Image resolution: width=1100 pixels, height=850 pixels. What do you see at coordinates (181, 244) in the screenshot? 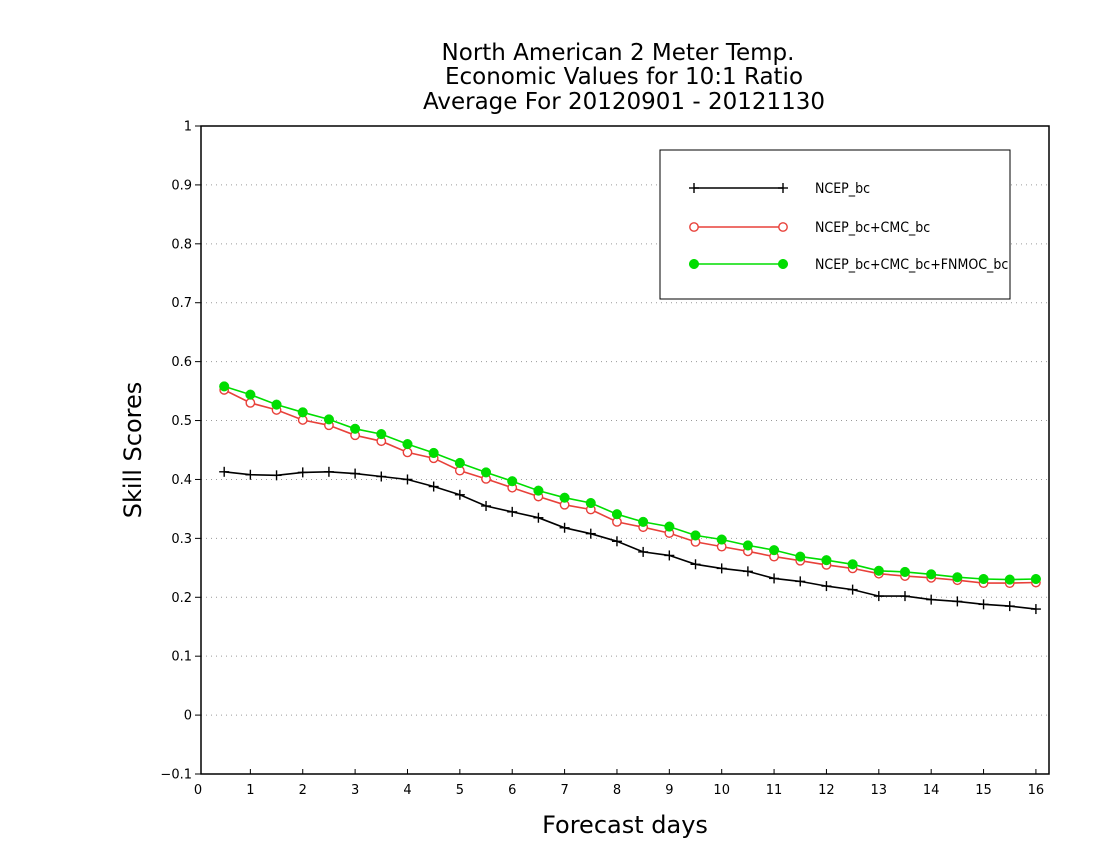
I see `y-tick-label: 0.8` at bounding box center [181, 244].